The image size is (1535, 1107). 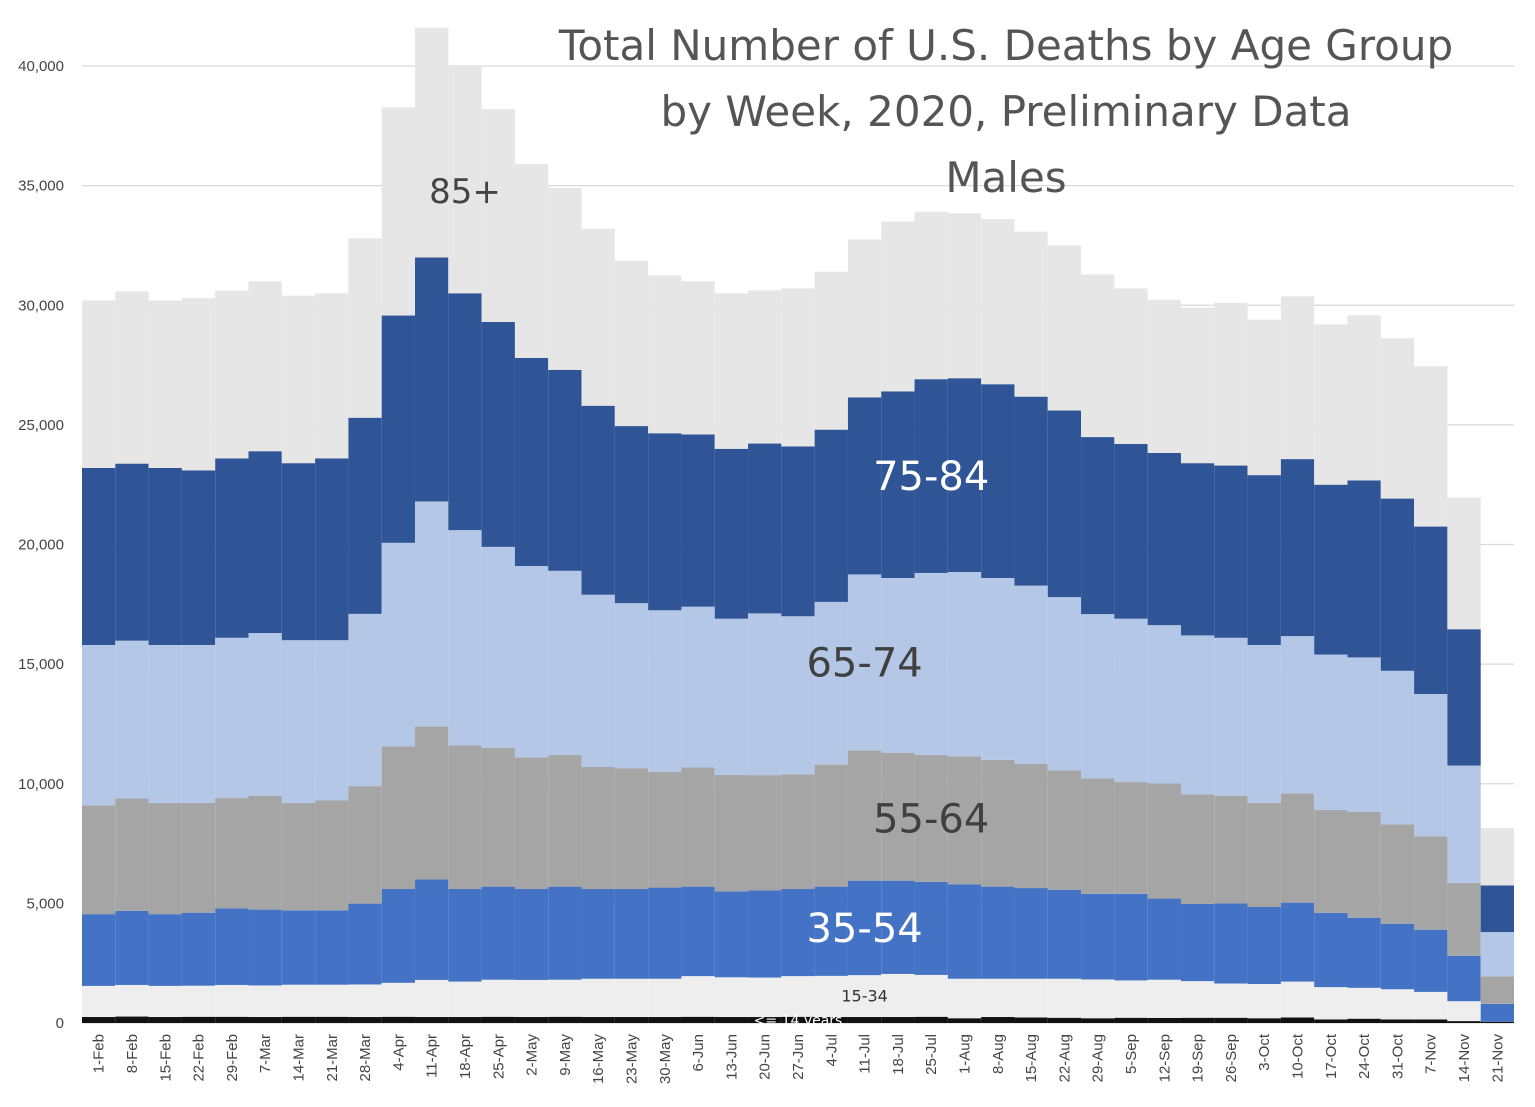 I want to click on series-label: 15-34, so click(x=864, y=996).